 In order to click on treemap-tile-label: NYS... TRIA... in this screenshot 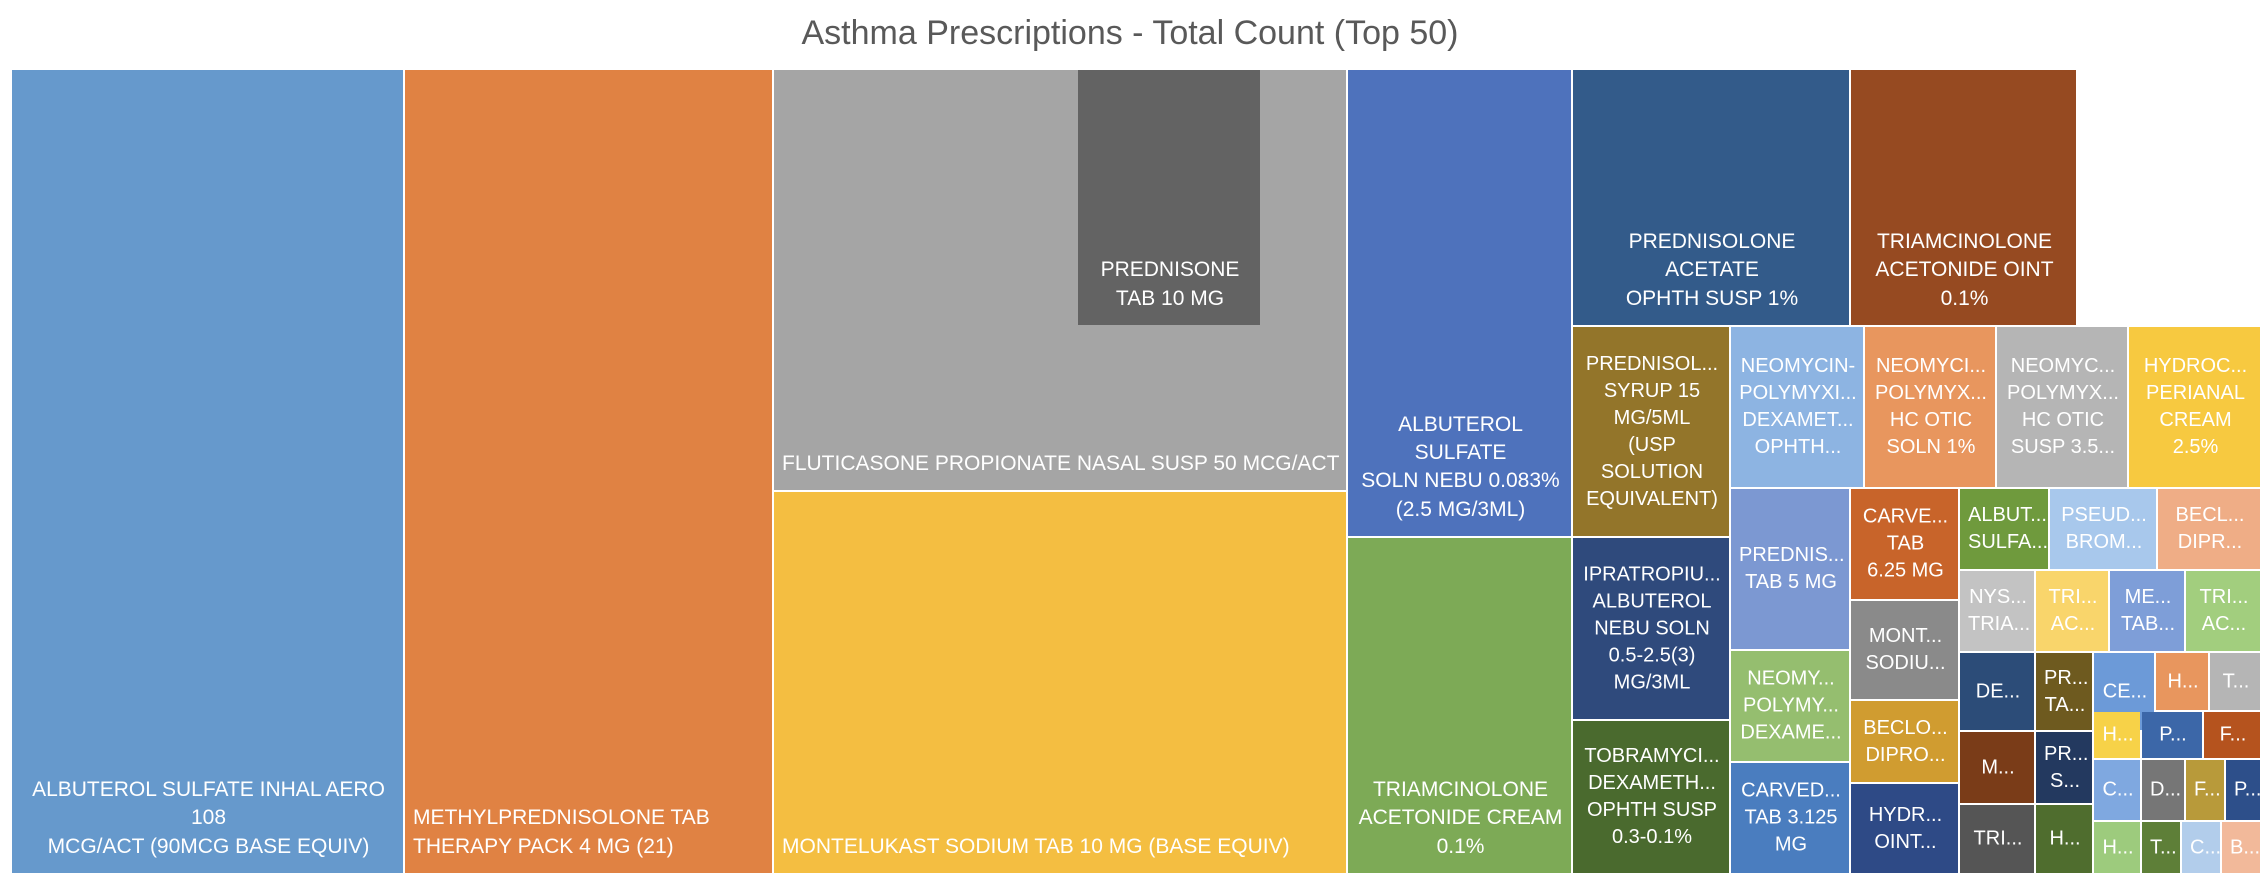, I will do `click(1999, 610)`.